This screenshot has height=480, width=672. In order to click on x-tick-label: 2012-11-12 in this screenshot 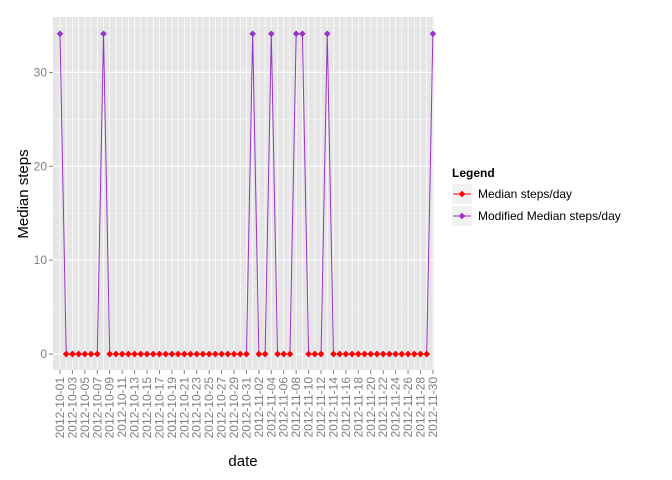, I will do `click(321, 407)`.